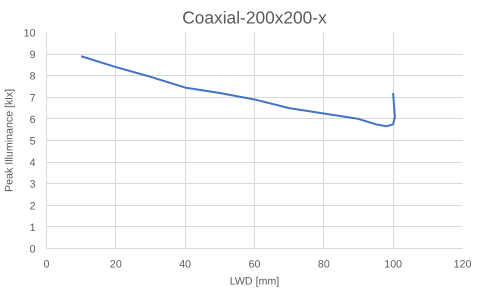  What do you see at coordinates (33, 55) in the screenshot?
I see `y-tick-label: 9` at bounding box center [33, 55].